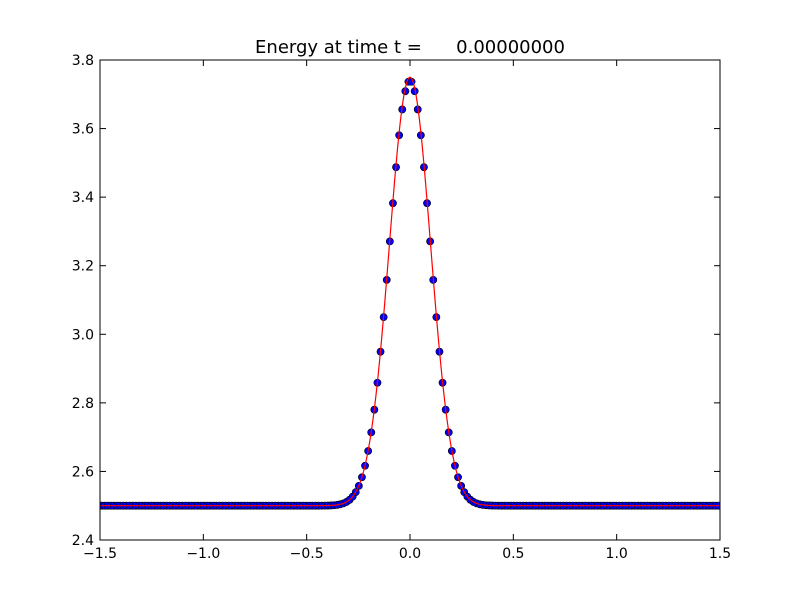 This screenshot has width=800, height=604. What do you see at coordinates (720, 554) in the screenshot?
I see `x-tick-label: 1.5` at bounding box center [720, 554].